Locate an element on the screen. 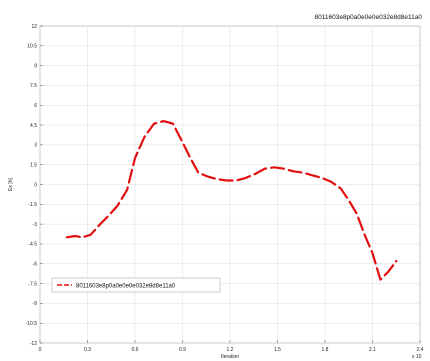 This screenshot has width=430, height=361. legend-box is located at coordinates (136, 285).